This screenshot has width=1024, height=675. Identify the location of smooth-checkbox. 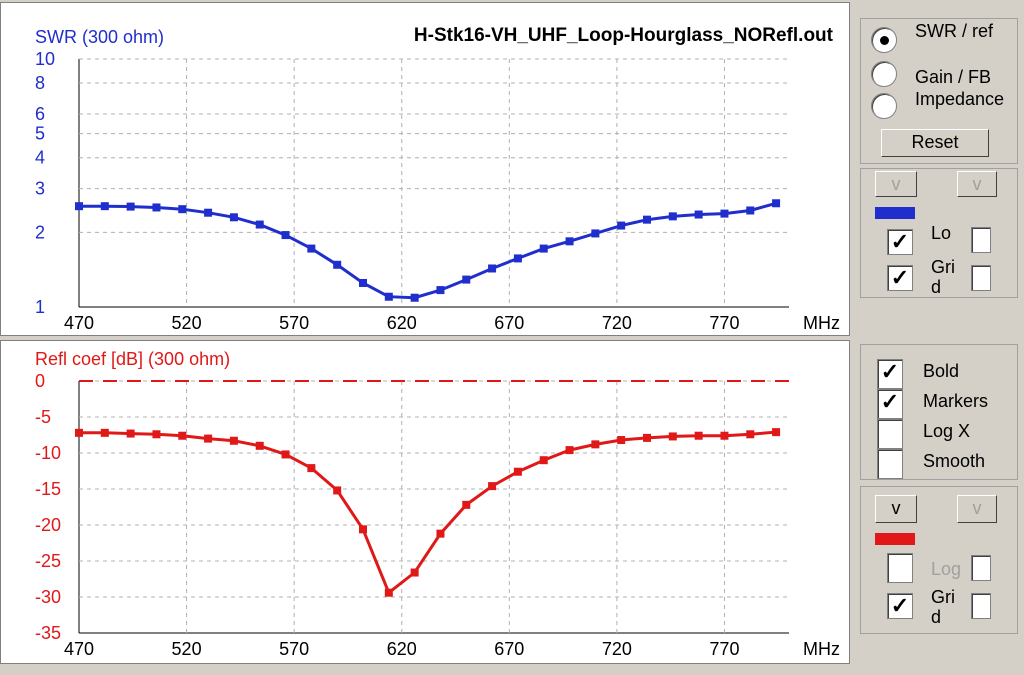
(890, 464).